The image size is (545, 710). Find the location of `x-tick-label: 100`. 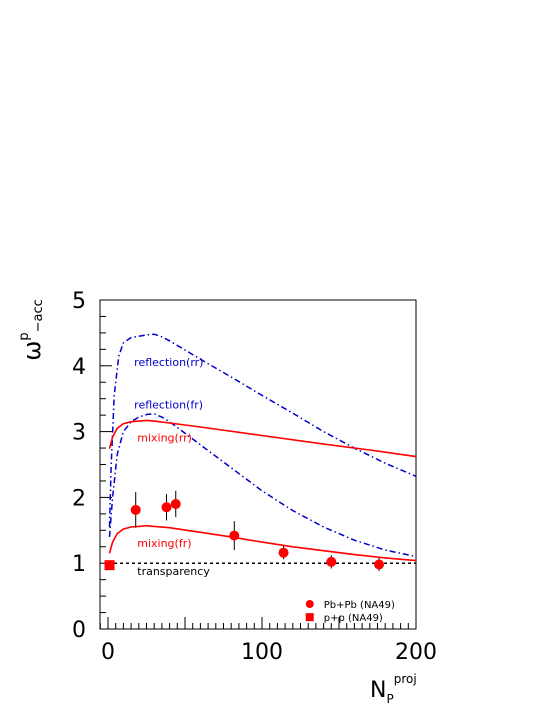

x-tick-label: 100 is located at coordinates (262, 652).